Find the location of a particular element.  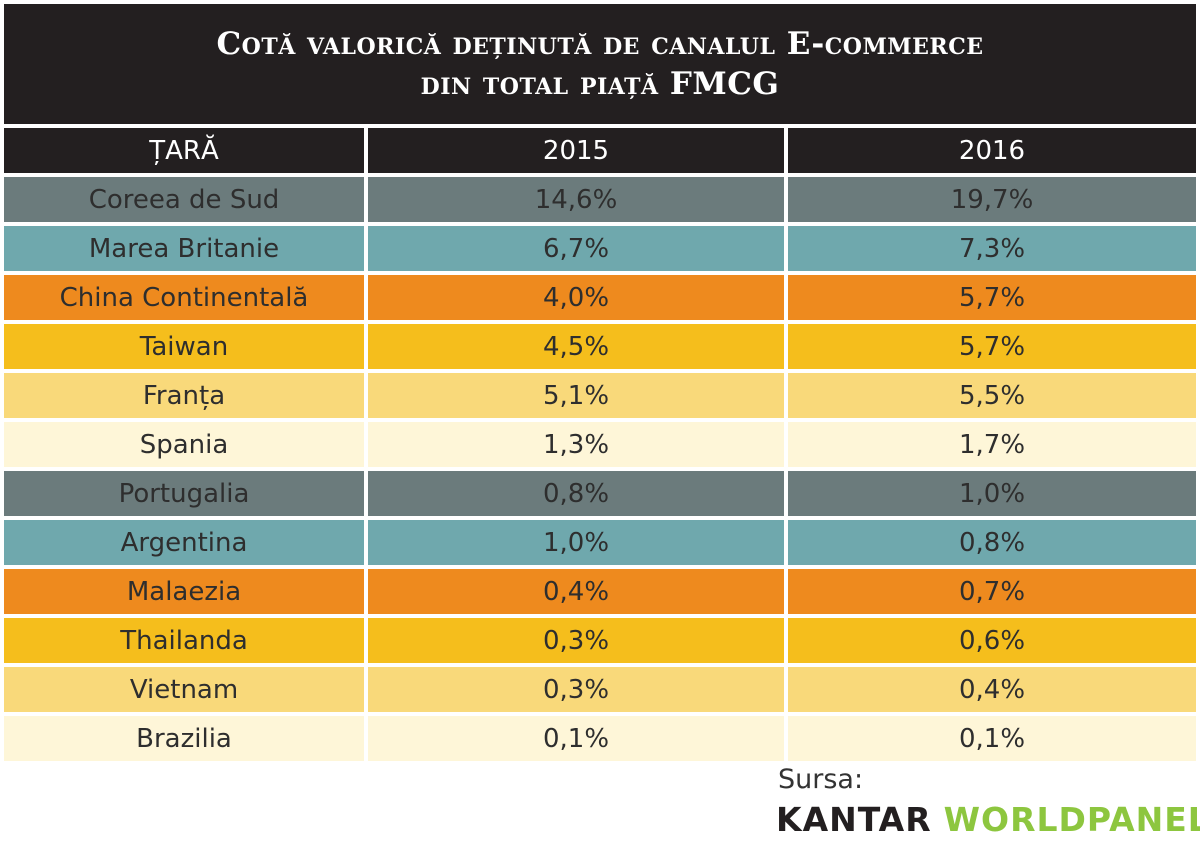

table-row: Brazilia 0,1% 0,1% is located at coordinates (600, 738).